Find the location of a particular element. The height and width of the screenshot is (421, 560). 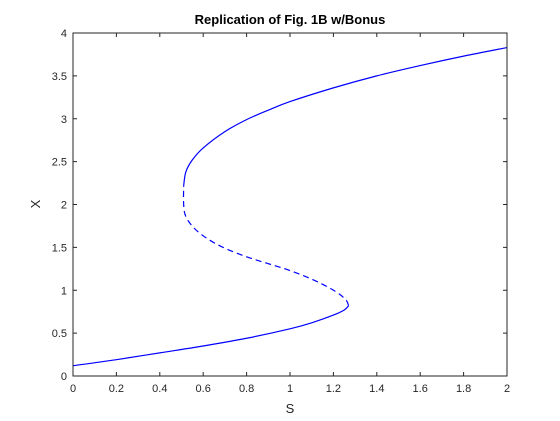

curve-series-1-solid is located at coordinates (211, 336).